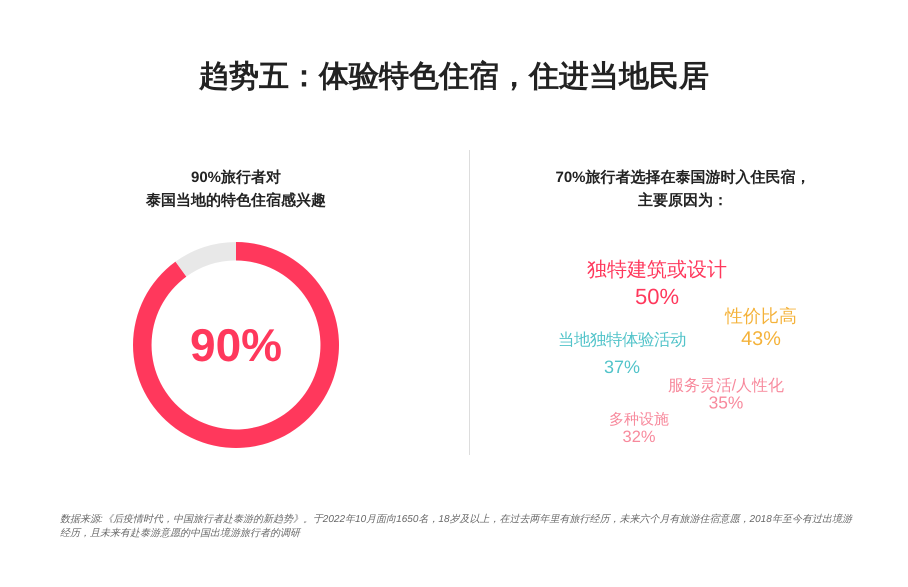  Describe the element at coordinates (454, 77) in the screenshot. I see `text: 趋势五：体验特色住宿，住进当地民居` at that location.